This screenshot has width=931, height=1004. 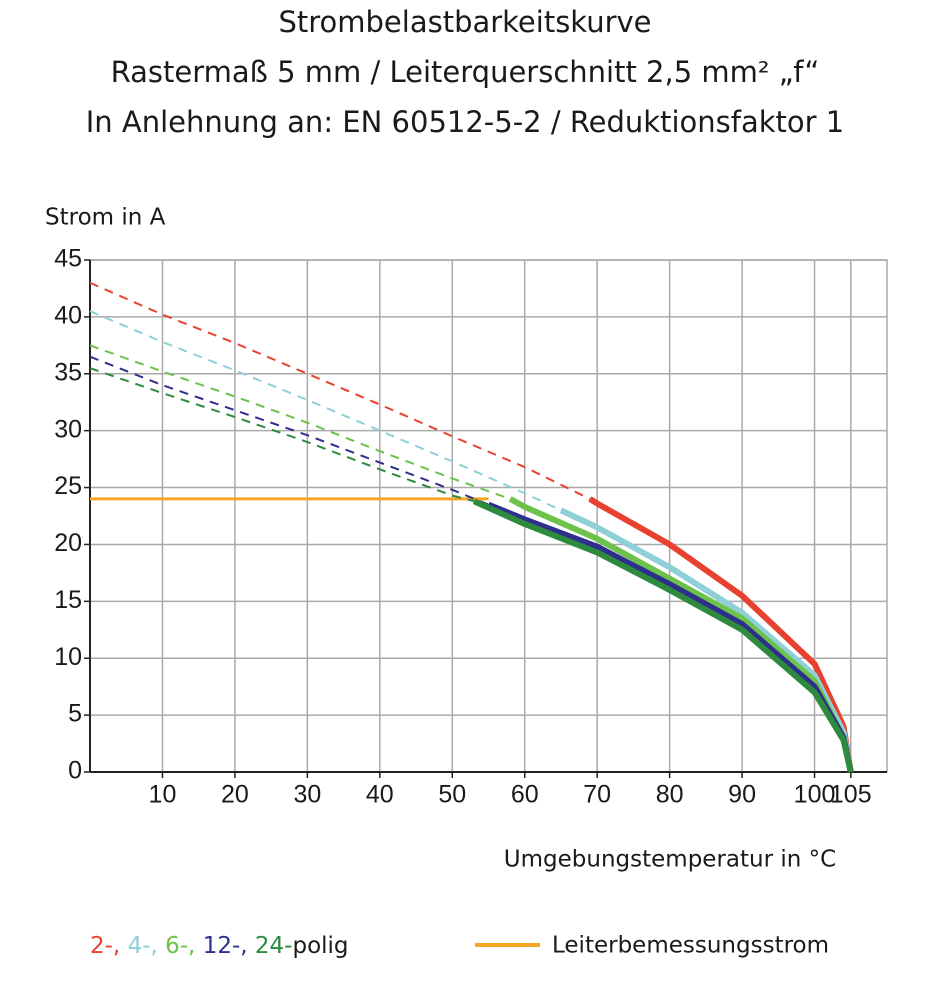 I want to click on y-tick-label: 45, so click(x=68, y=259).